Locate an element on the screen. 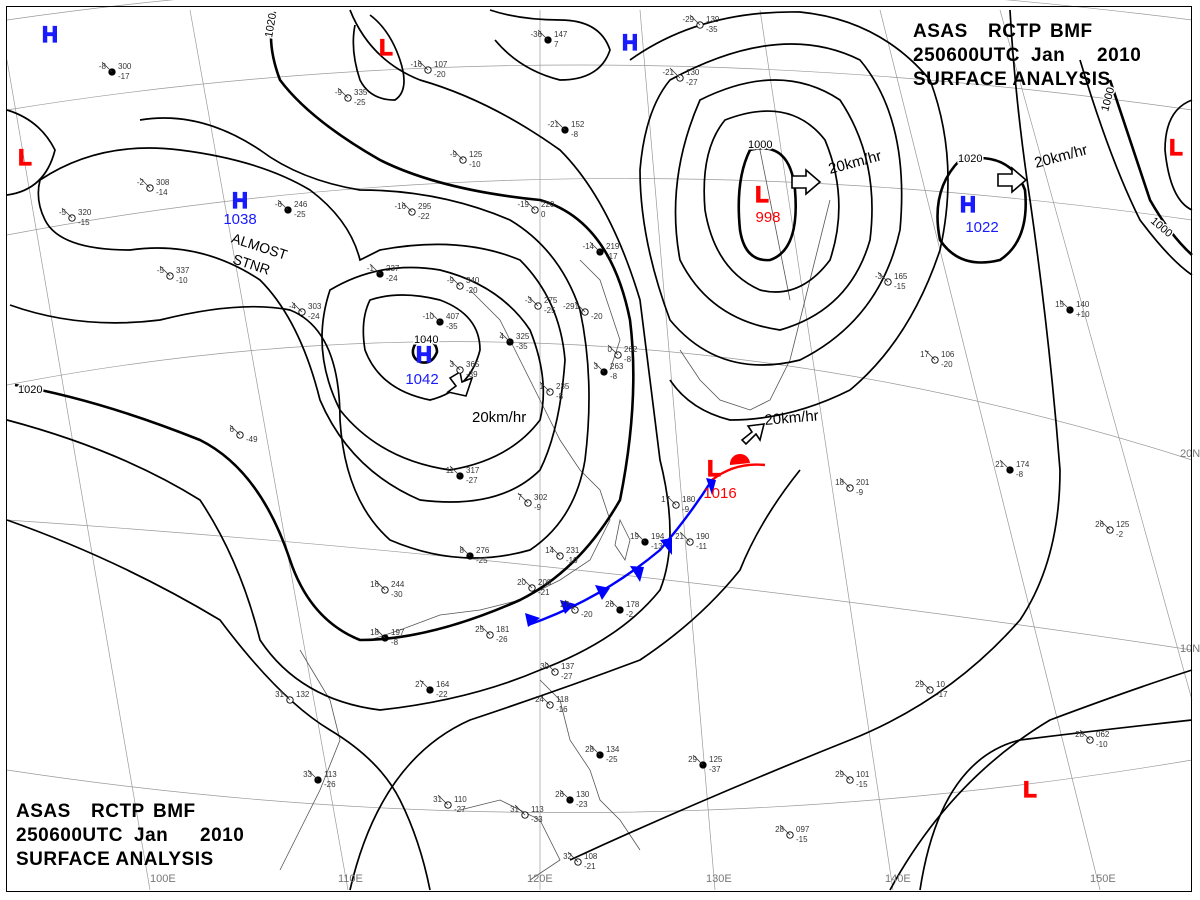 This screenshot has width=1200, height=900. station-tendency: -10 is located at coordinates (1102, 744).